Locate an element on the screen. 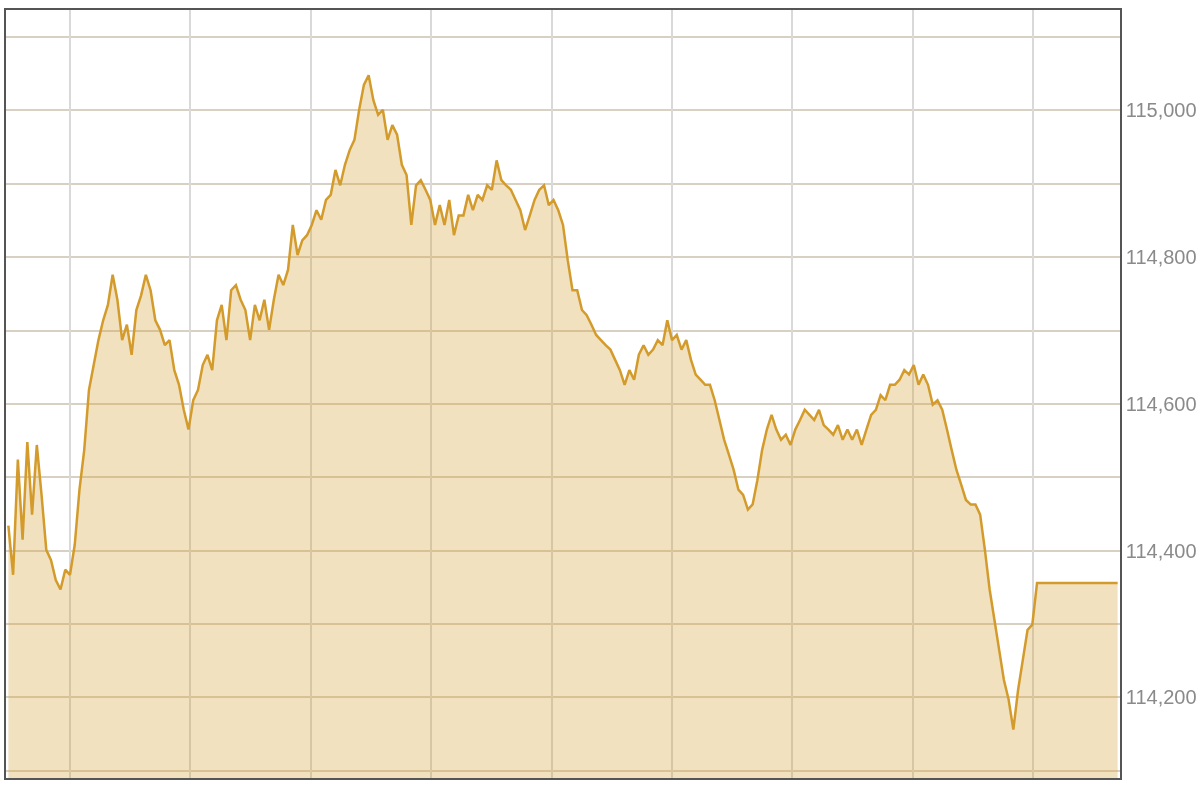  y-tick-label: 114,200 is located at coordinates (1161, 697).